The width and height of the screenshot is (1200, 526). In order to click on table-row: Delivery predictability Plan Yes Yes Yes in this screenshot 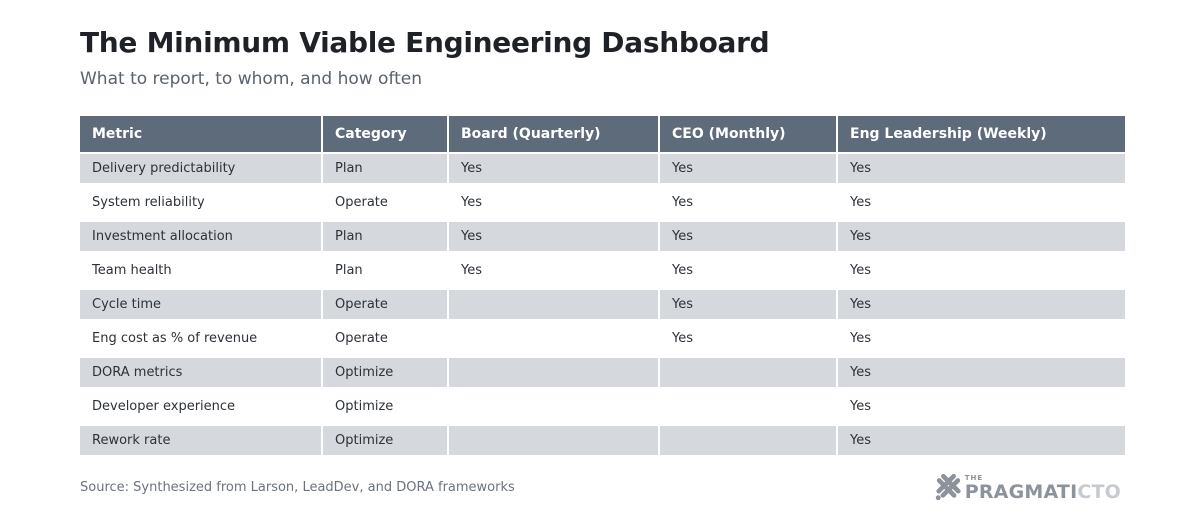, I will do `click(602, 170)`.